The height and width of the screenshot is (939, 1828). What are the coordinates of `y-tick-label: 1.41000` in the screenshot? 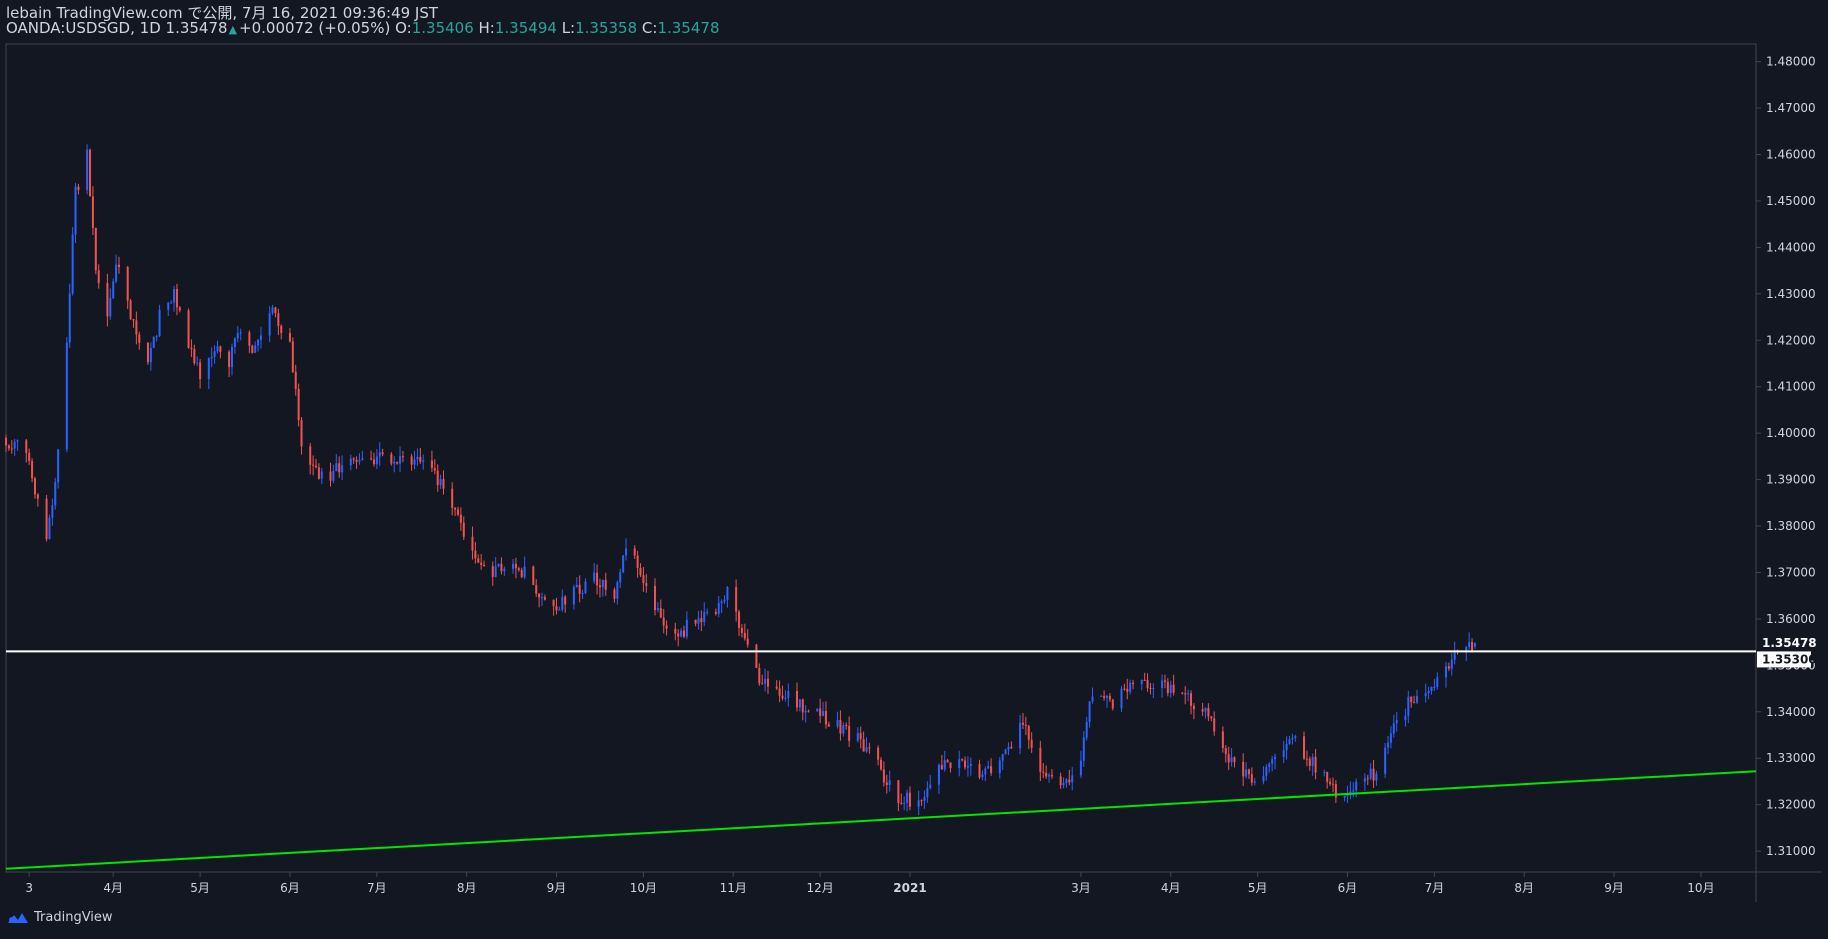 It's located at (1791, 387).